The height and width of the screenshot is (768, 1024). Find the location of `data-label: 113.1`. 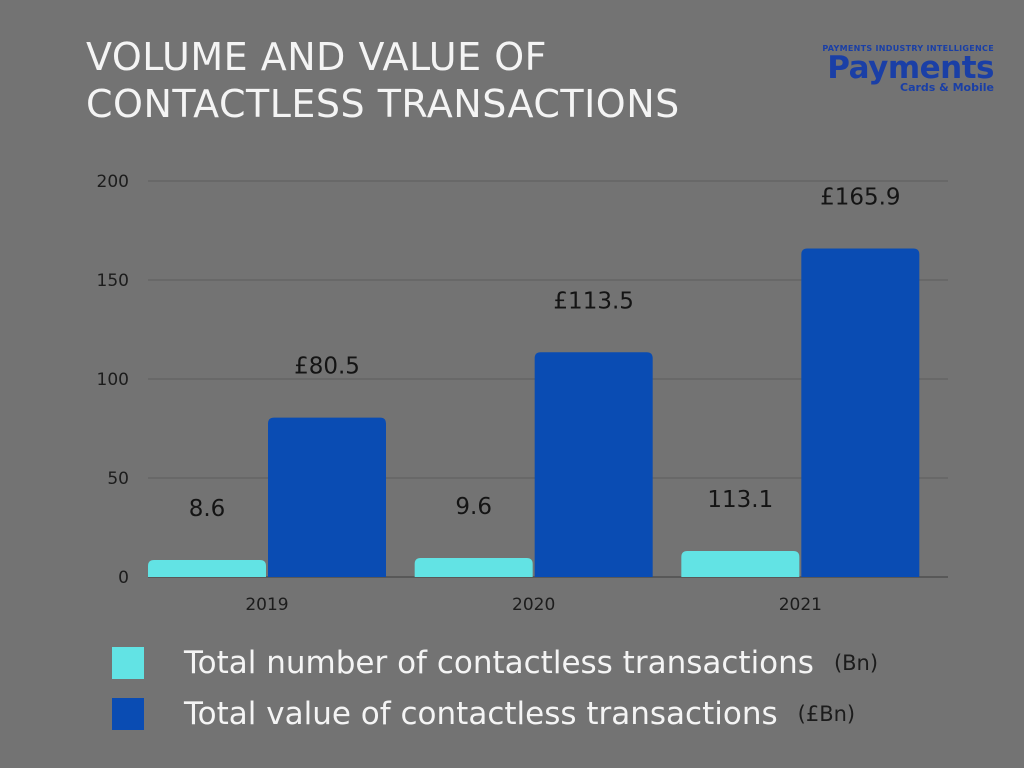

data-label: 113.1 is located at coordinates (740, 500).